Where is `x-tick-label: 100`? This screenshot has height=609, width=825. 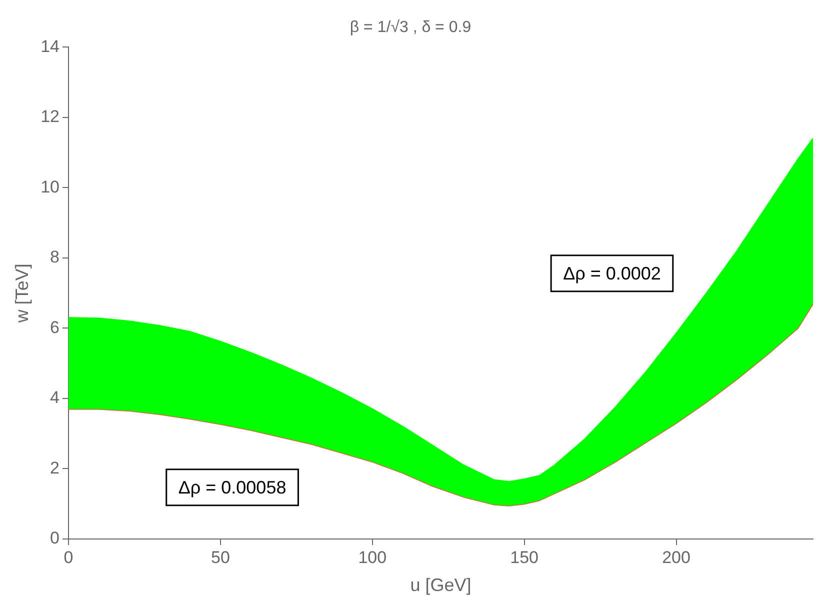 x-tick-label: 100 is located at coordinates (372, 557).